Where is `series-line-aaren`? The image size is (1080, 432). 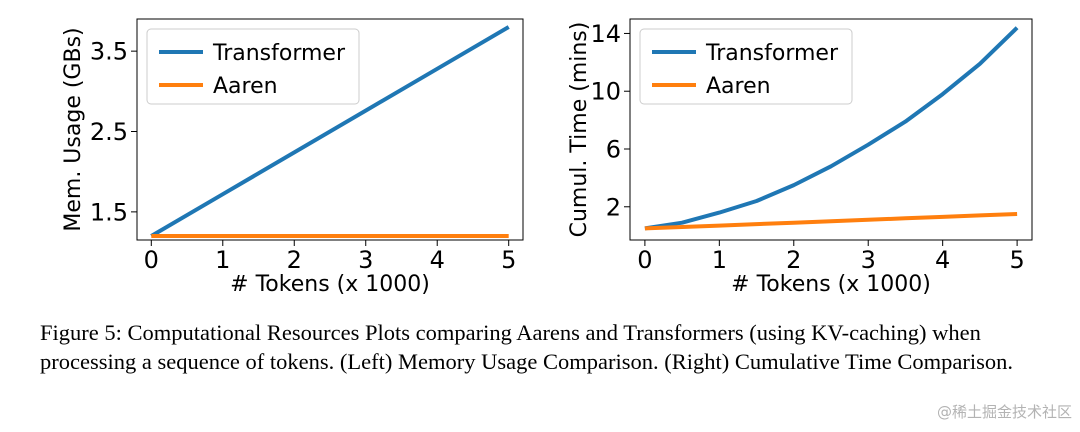 series-line-aaren is located at coordinates (831, 221).